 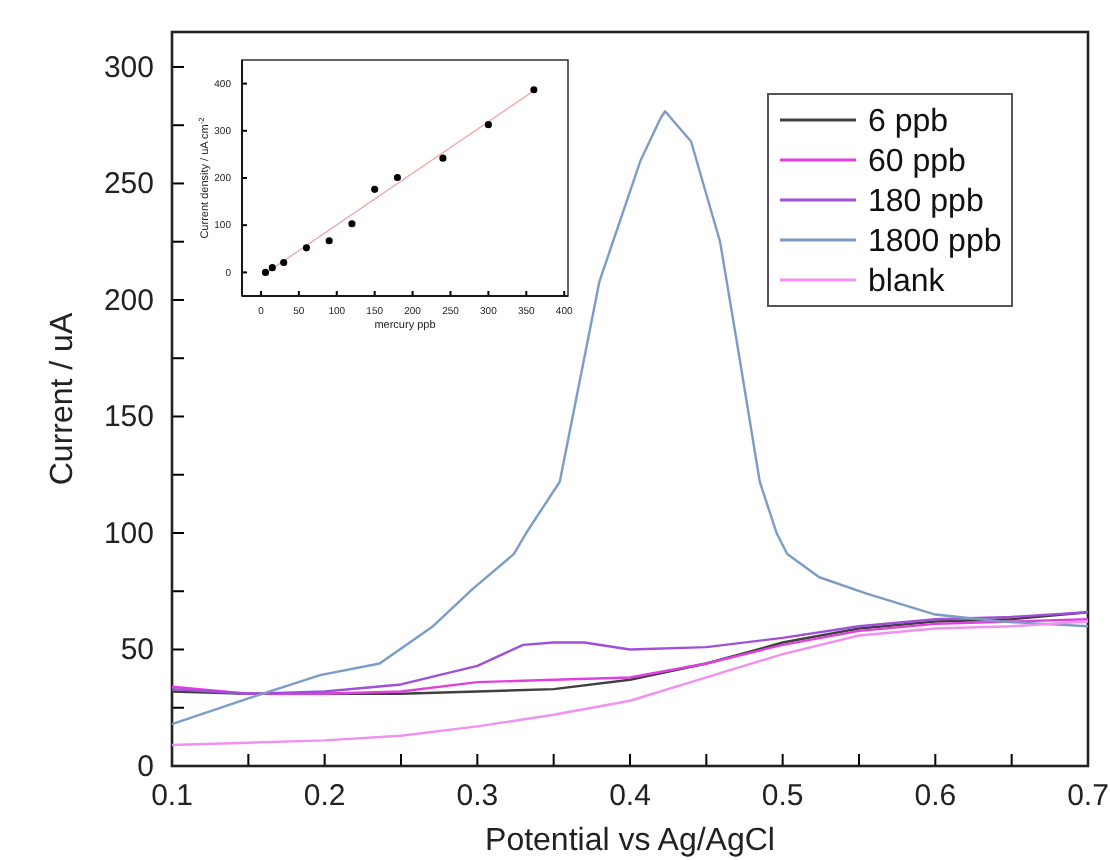 I want to click on legend-label: 60 ppb, so click(x=917, y=162).